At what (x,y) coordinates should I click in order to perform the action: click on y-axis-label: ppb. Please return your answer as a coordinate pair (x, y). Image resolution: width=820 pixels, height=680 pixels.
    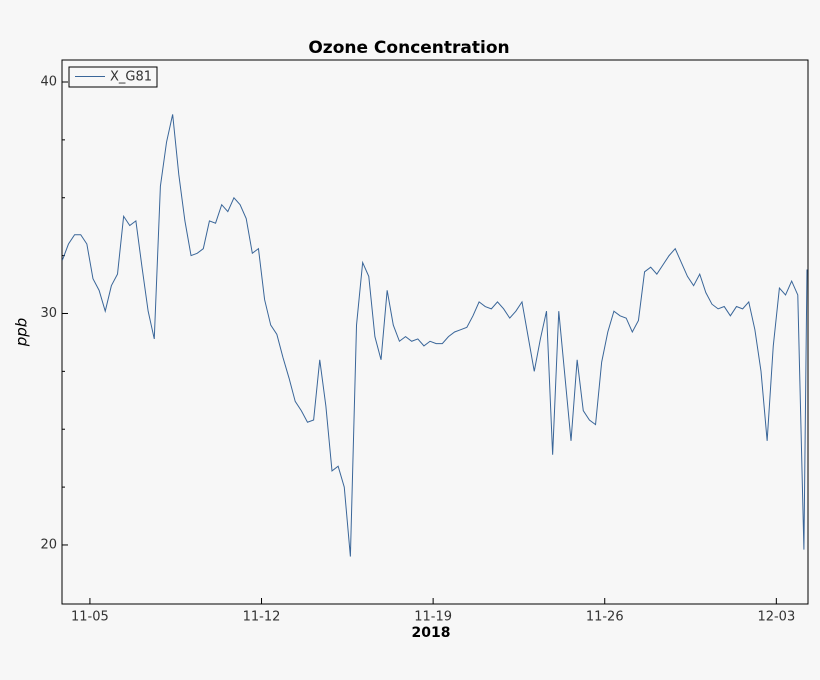
    Looking at the image, I should click on (22, 333).